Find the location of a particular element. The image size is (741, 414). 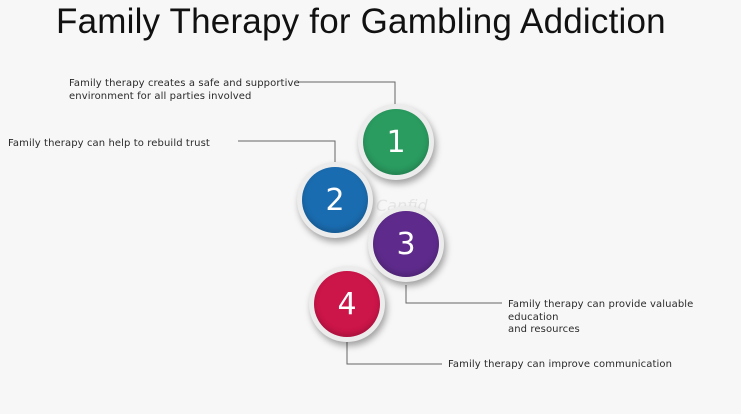

item-4-text: Family therapy can improve communication is located at coordinates (560, 365).